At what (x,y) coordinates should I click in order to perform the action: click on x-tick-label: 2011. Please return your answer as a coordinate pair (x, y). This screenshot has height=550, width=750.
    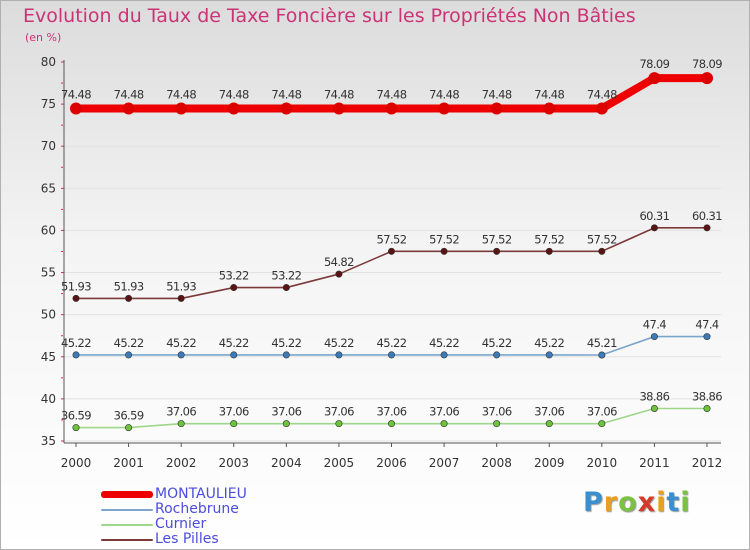
    Looking at the image, I should click on (654, 463).